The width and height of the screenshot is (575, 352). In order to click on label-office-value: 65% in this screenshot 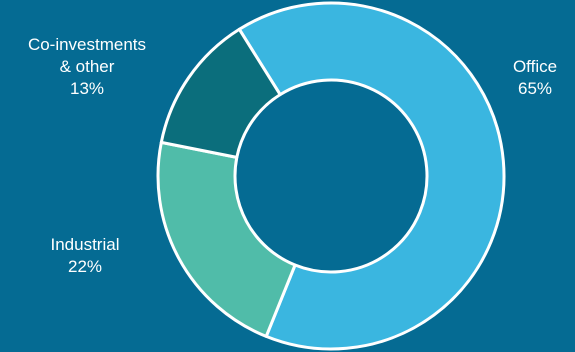, I will do `click(535, 88)`.